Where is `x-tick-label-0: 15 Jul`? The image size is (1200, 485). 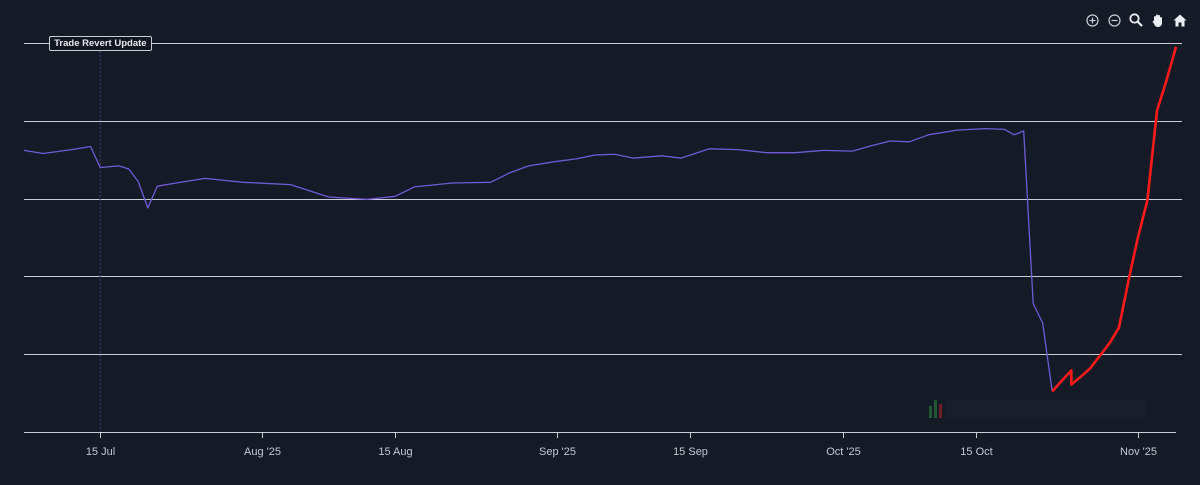 x-tick-label-0: 15 Jul is located at coordinates (100, 452).